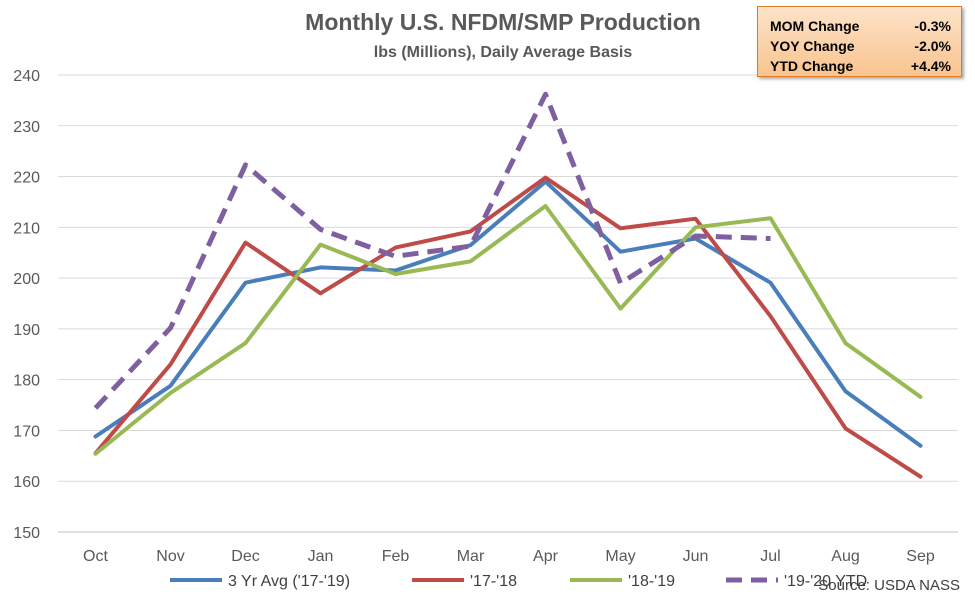 This screenshot has height=600, width=975. What do you see at coordinates (26, 228) in the screenshot?
I see `y-tick-label: 210` at bounding box center [26, 228].